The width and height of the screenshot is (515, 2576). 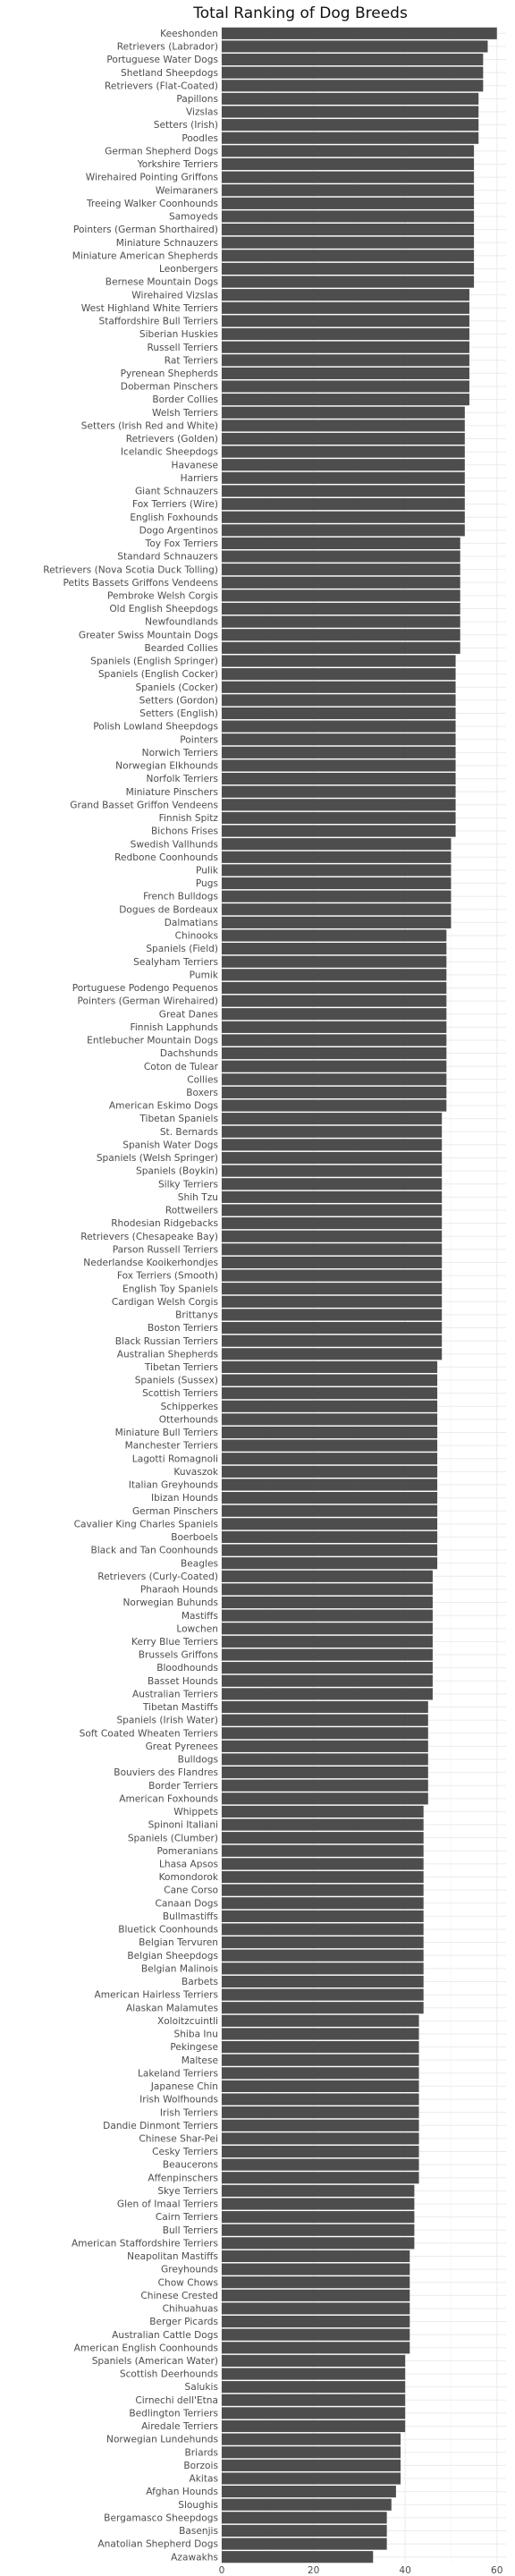 I want to click on category-label: Spaniels (Irish Water), so click(x=167, y=1721).